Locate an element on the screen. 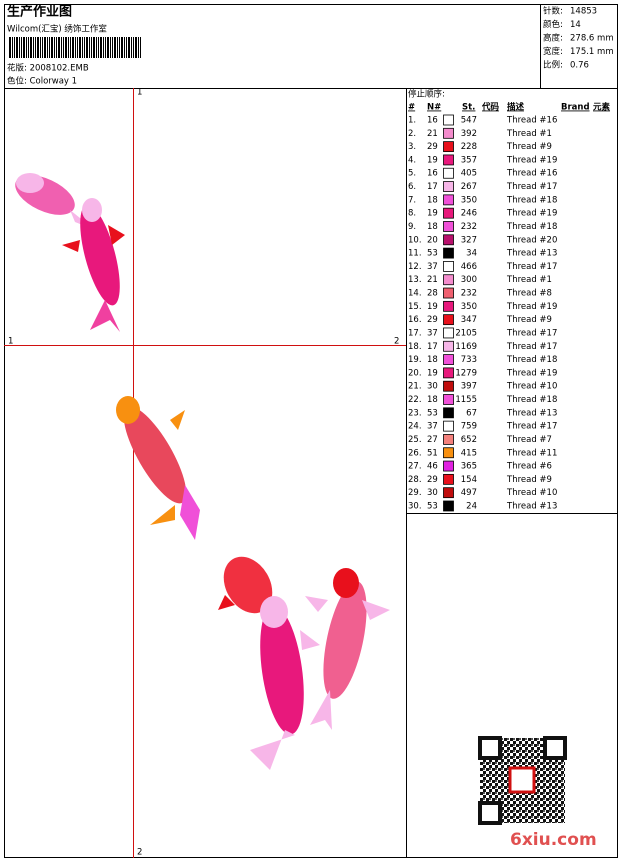 The width and height of the screenshot is (620, 860). description: Thread #6 is located at coordinates (529, 467).